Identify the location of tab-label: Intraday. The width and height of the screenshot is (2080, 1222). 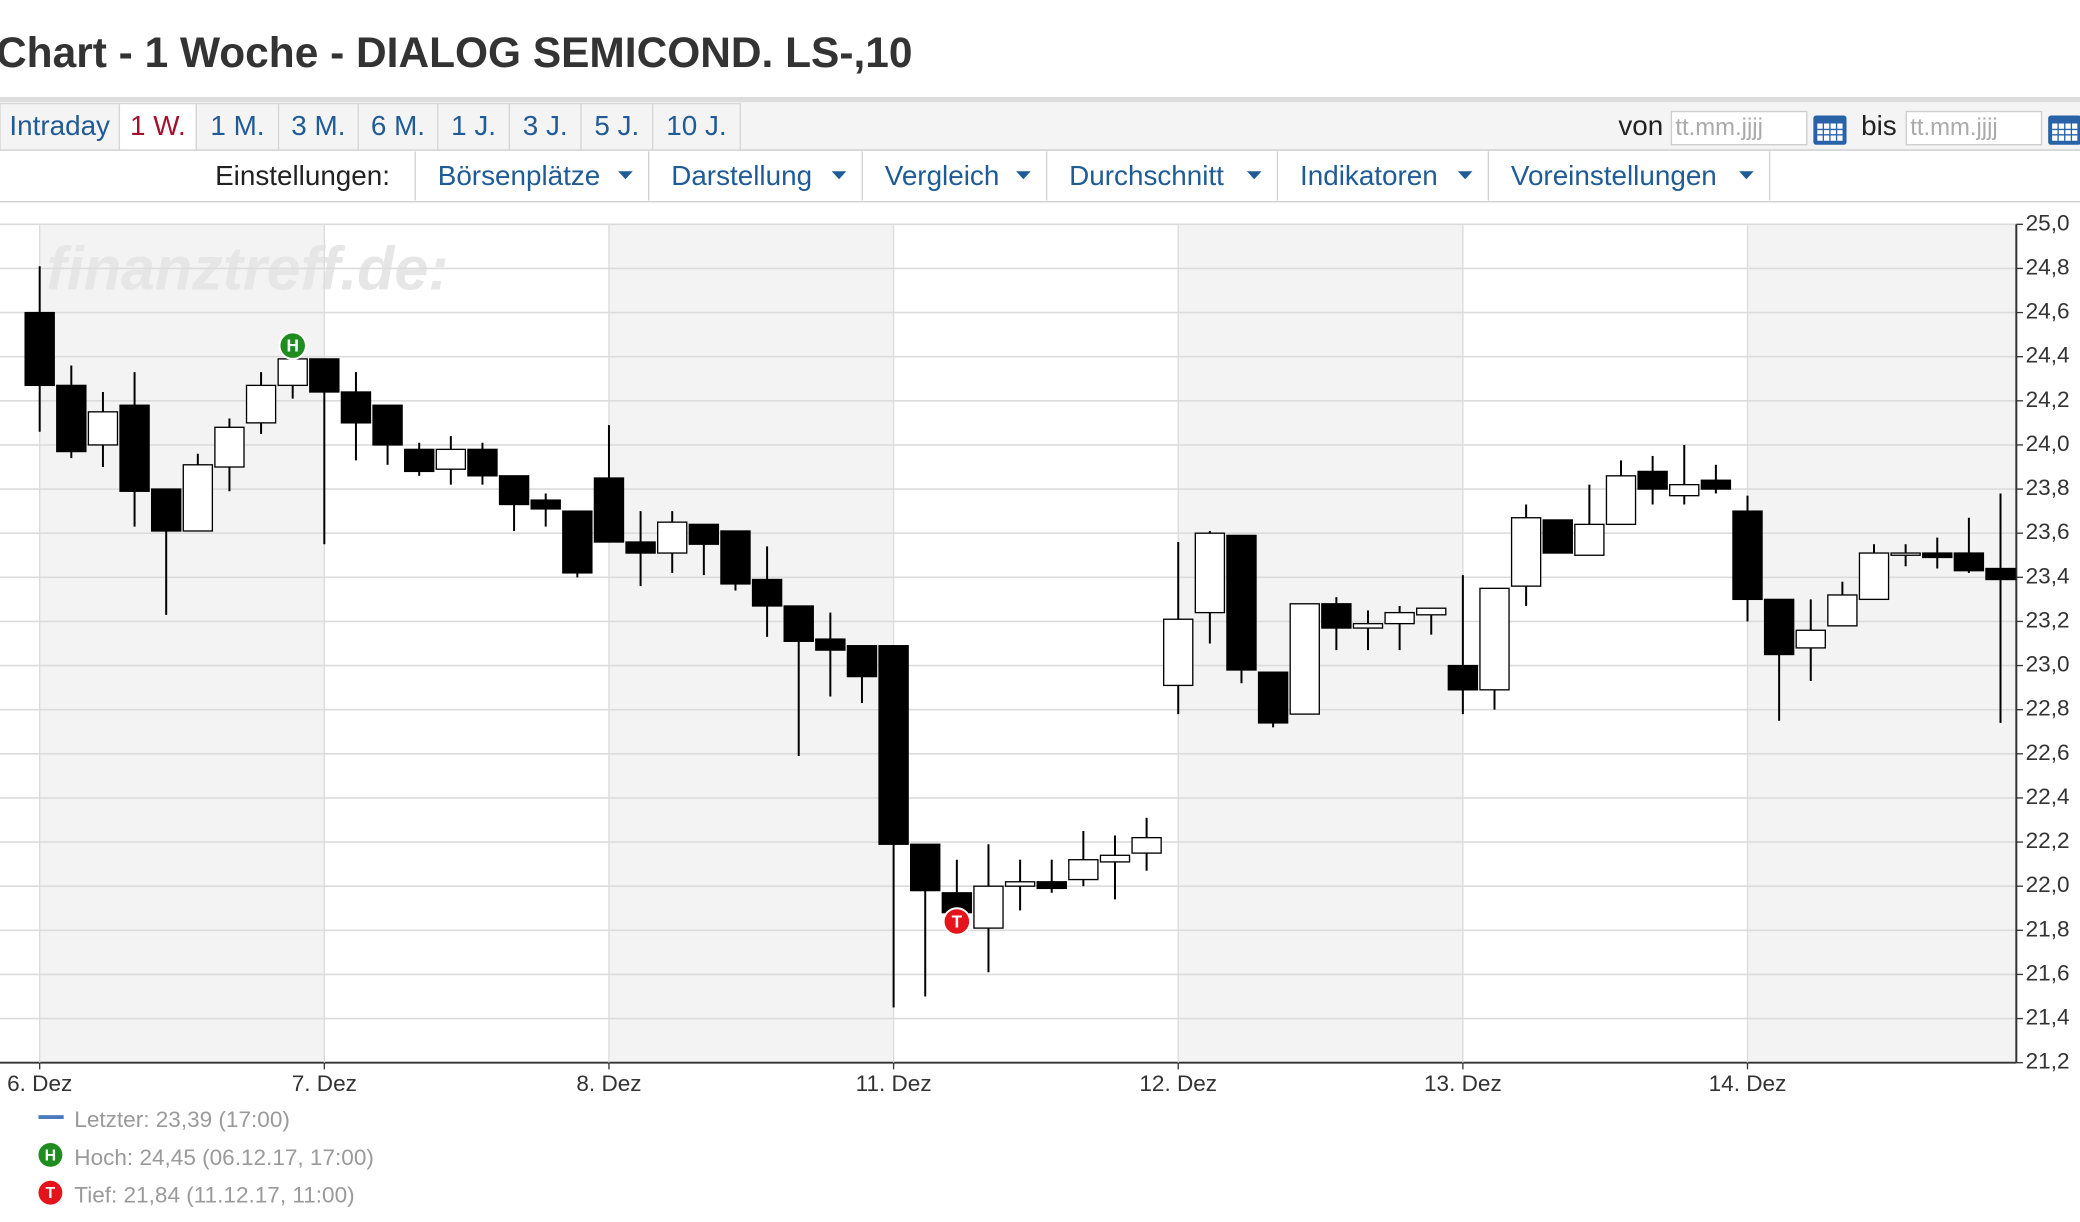
(59, 125).